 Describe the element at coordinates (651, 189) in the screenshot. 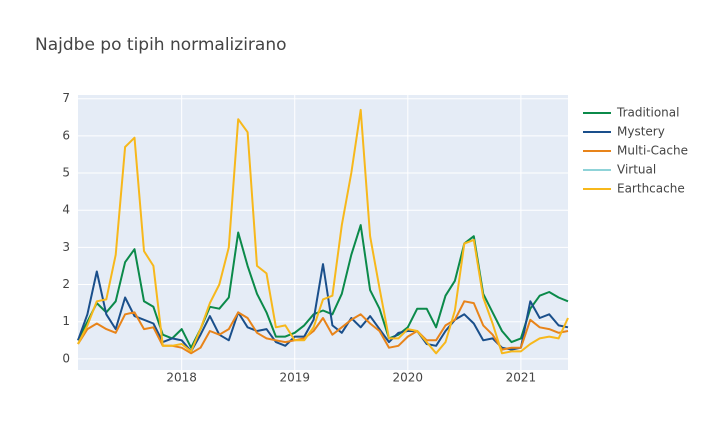

I see `legend-label: Earthcache` at that location.